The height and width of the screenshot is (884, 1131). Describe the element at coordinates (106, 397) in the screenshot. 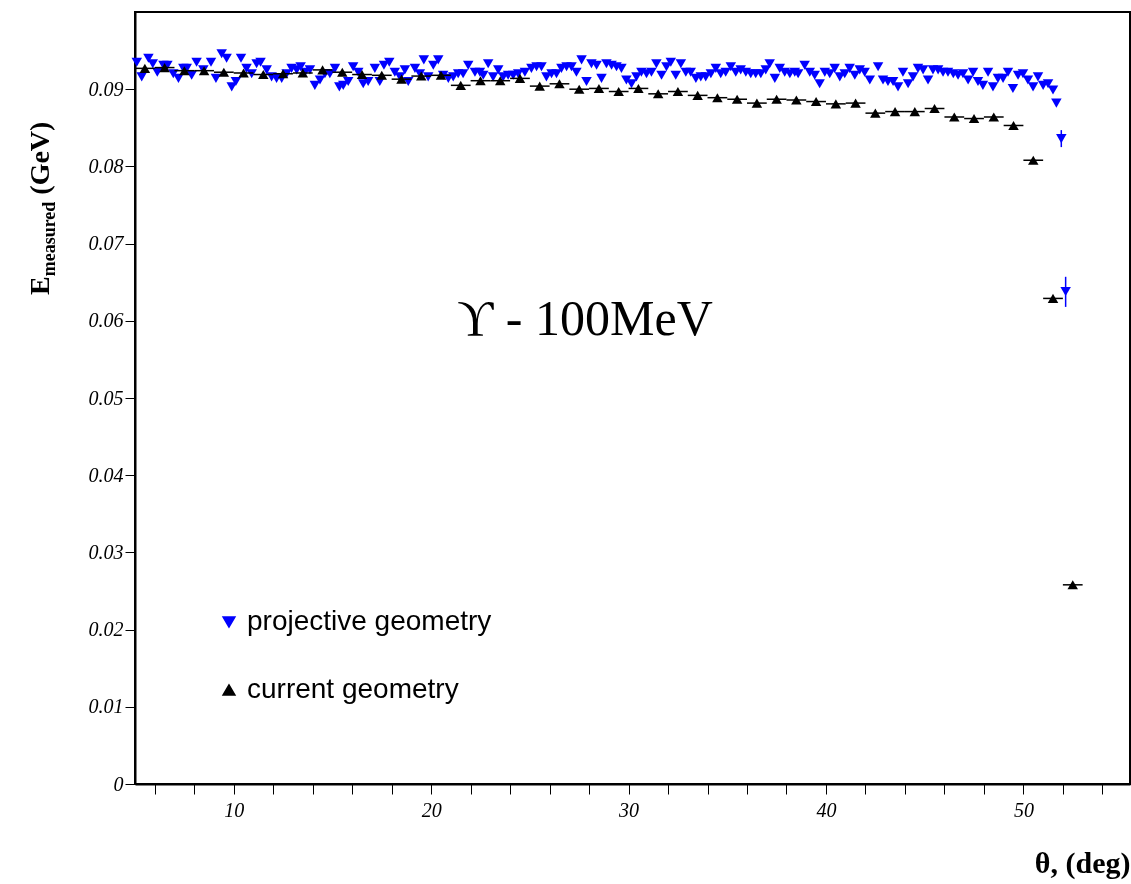

I see `y-tick-label: 0.05` at that location.